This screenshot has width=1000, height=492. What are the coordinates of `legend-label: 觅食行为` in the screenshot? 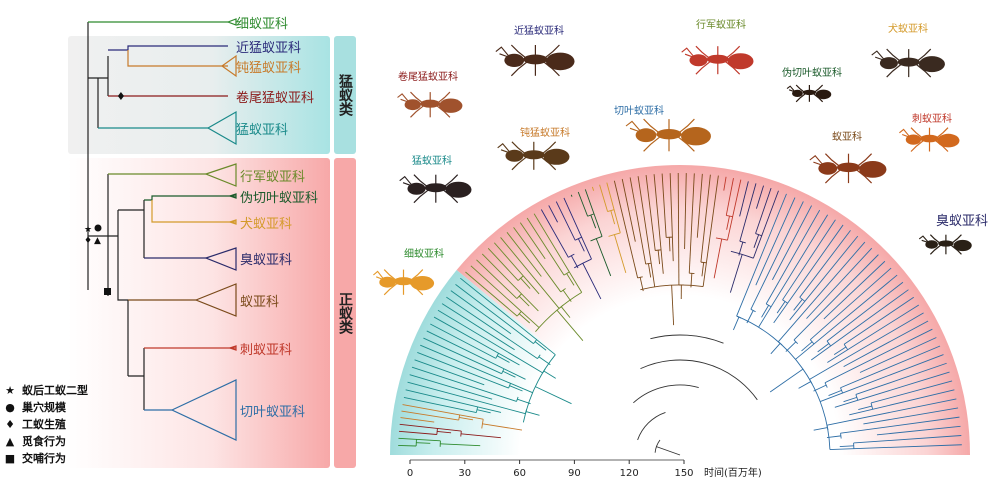 It's located at (44, 441).